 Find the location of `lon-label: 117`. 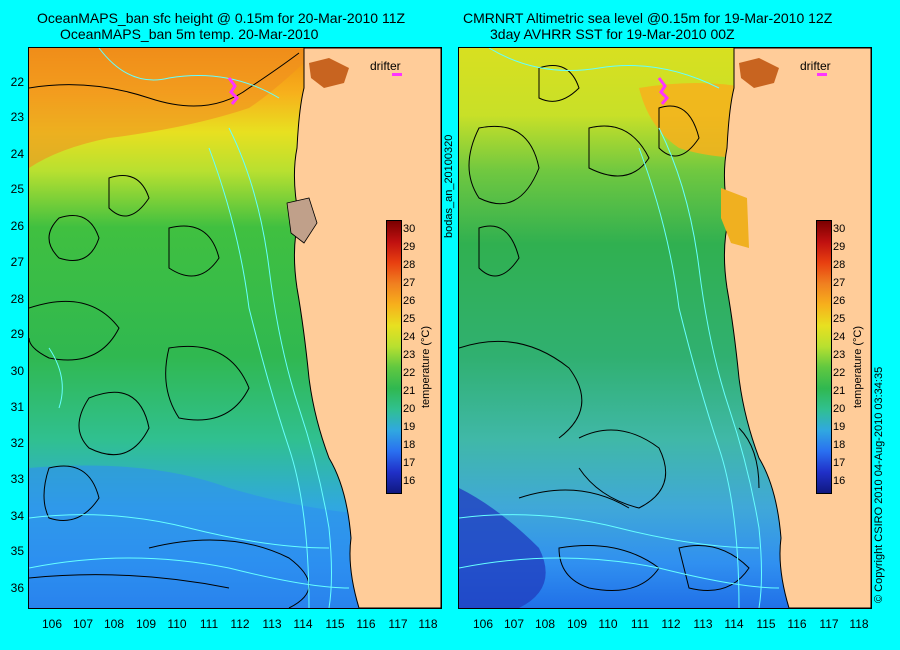

lon-label: 117 is located at coordinates (829, 624).